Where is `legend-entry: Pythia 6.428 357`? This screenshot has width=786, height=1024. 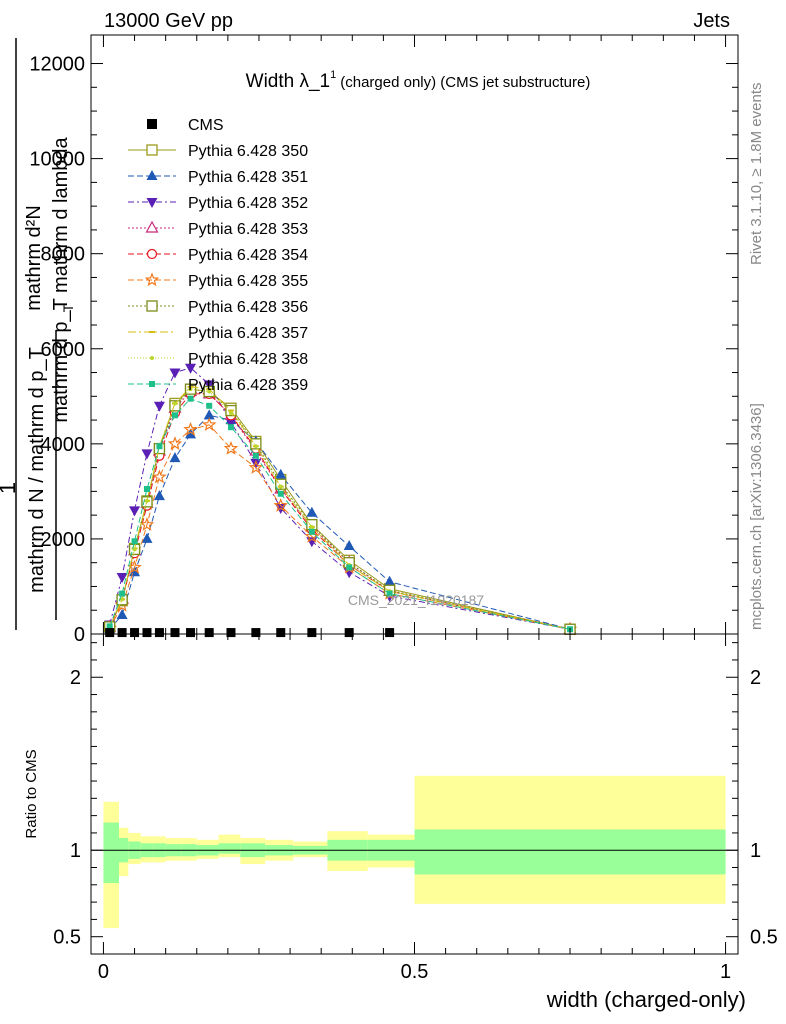
legend-entry: Pythia 6.428 357 is located at coordinates (218, 333).